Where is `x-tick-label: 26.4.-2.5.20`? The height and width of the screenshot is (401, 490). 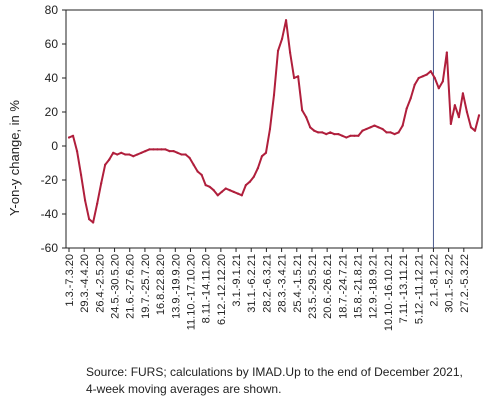 x-tick-label: 26.4.-2.5.20 is located at coordinates (100, 283).